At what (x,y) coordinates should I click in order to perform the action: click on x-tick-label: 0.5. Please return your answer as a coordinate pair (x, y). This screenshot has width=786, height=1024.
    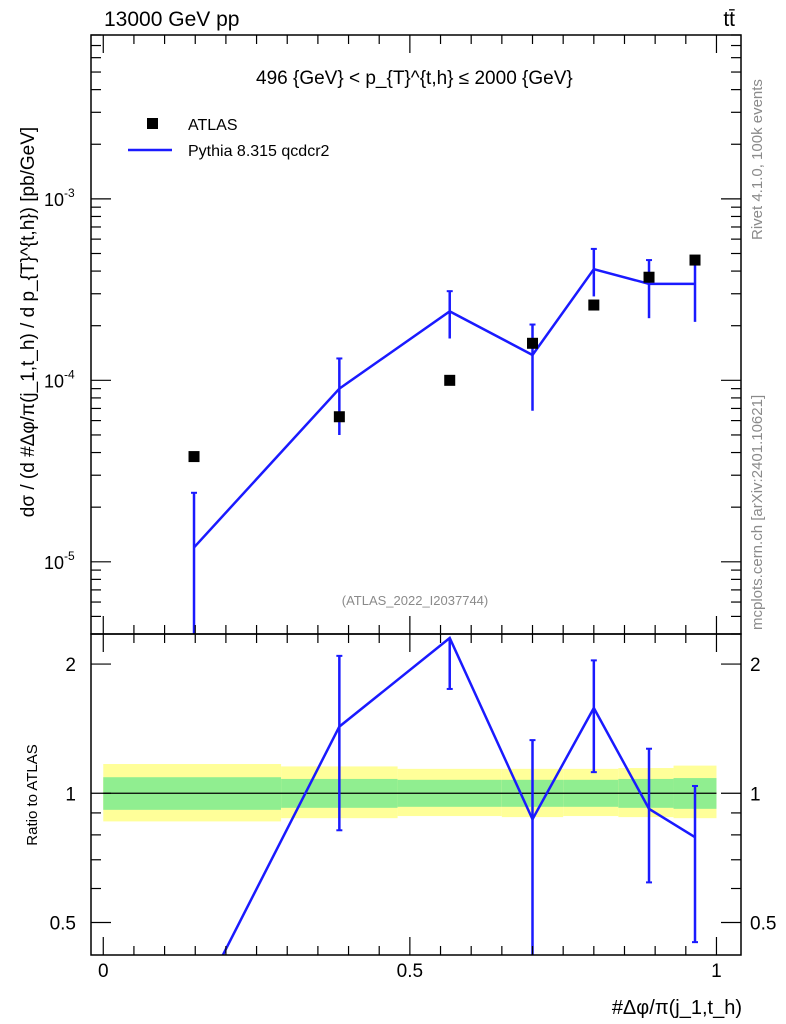
    Looking at the image, I should click on (410, 971).